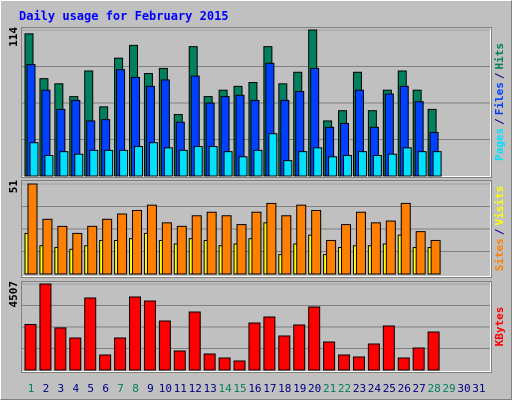  I want to click on y-tick-label: 51, so click(13, 187).